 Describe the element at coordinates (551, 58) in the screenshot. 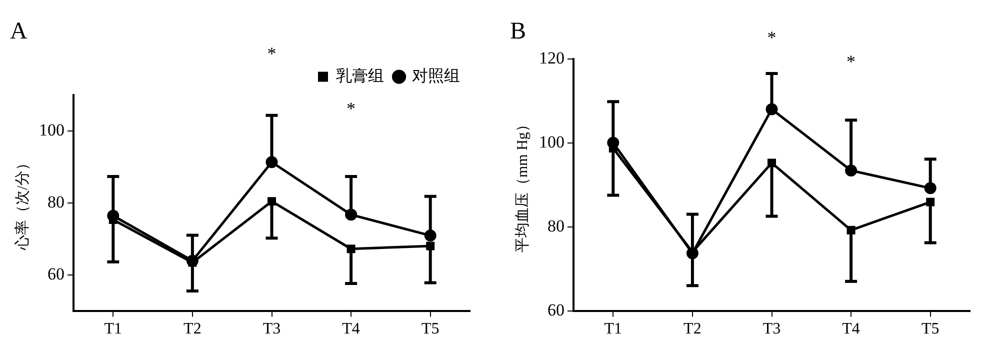

I see `y-tick-label: 120` at that location.